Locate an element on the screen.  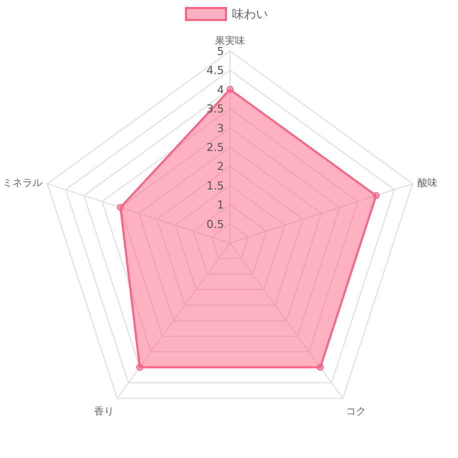
y-tick-label: 5 is located at coordinates (220, 51).